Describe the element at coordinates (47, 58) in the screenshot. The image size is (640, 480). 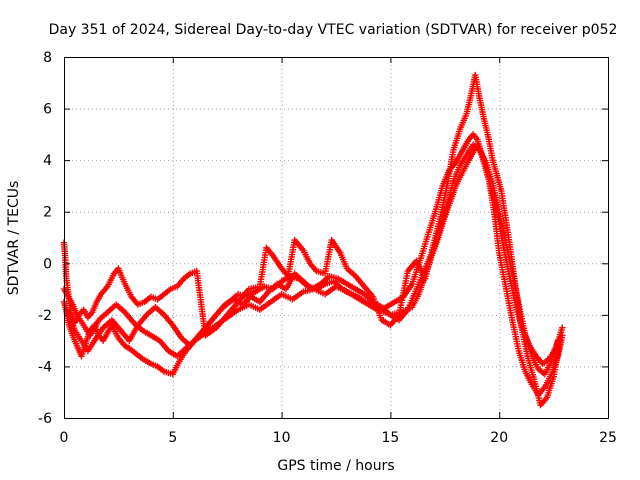
I see `y-tick-label: 8` at that location.